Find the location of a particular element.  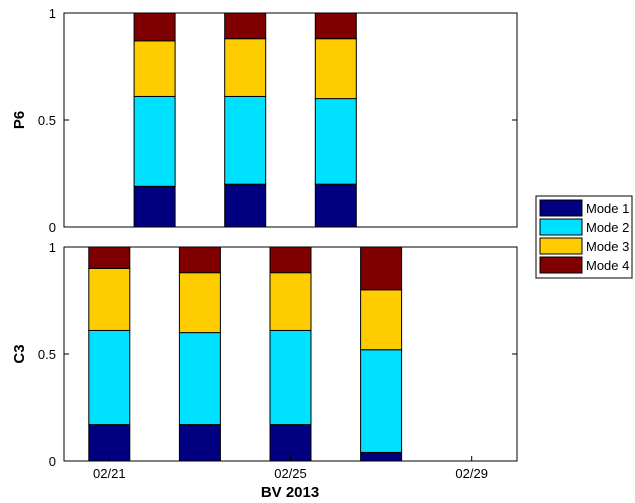

legend-label-mode-4: Mode 4 is located at coordinates (607, 265).